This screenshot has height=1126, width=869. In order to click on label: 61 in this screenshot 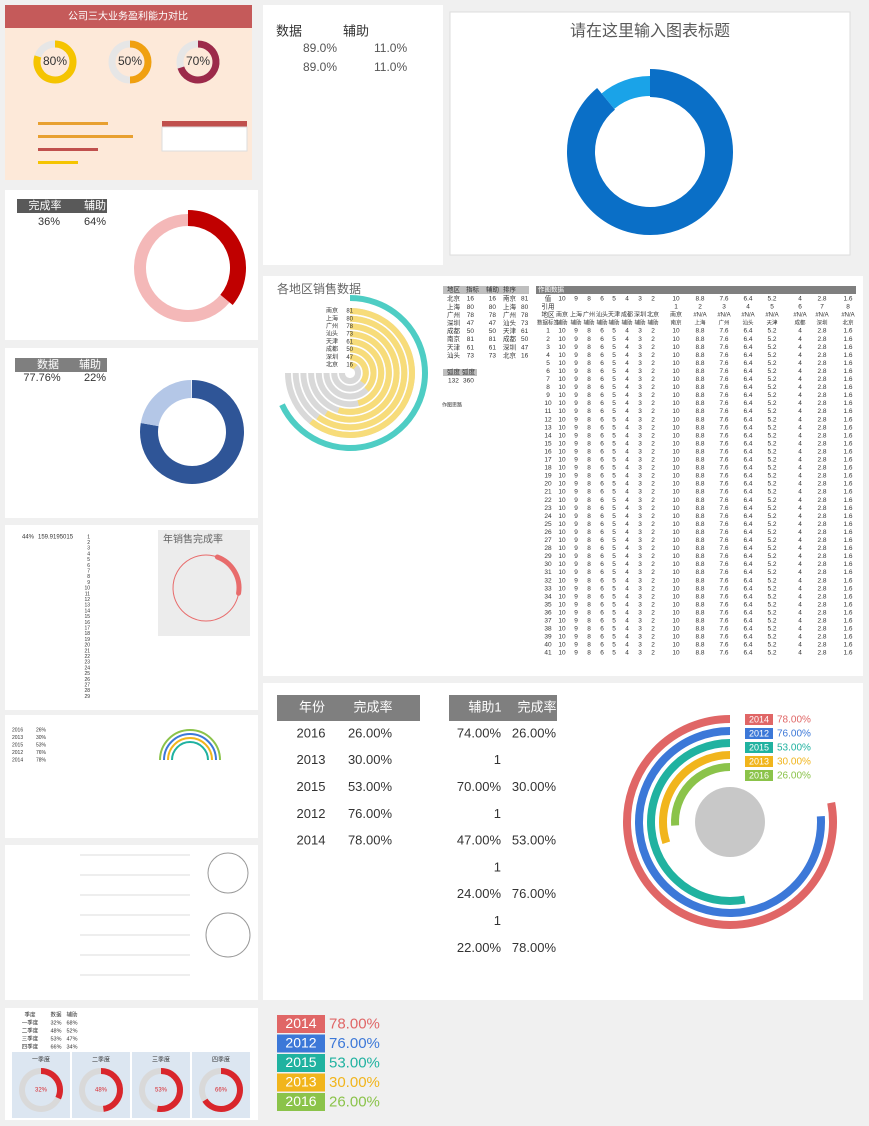, I will do `click(471, 347)`.